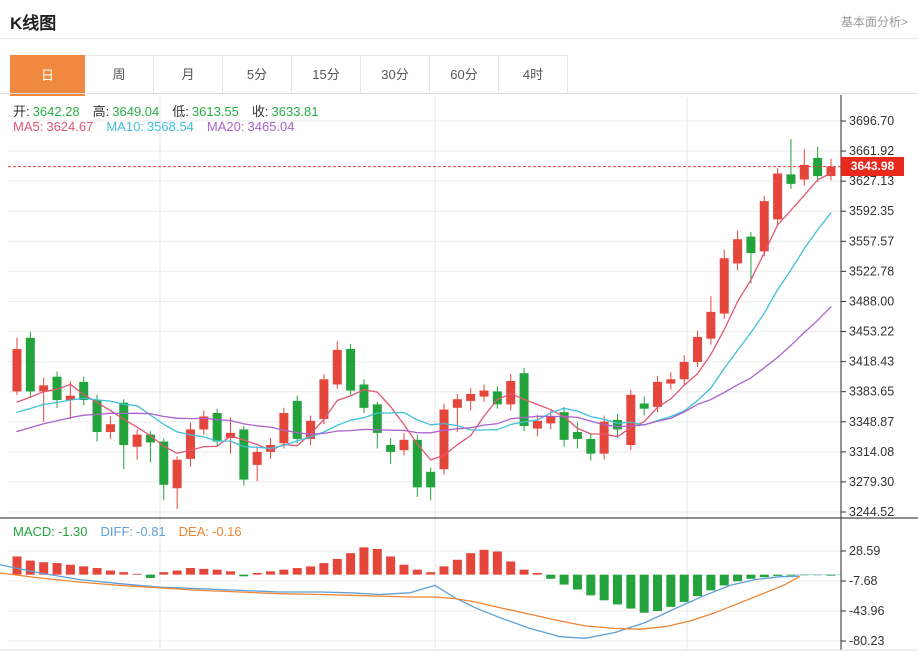 Image resolution: width=918 pixels, height=651 pixels. Describe the element at coordinates (533, 75) in the screenshot. I see `tab-4hour: 4时` at that location.